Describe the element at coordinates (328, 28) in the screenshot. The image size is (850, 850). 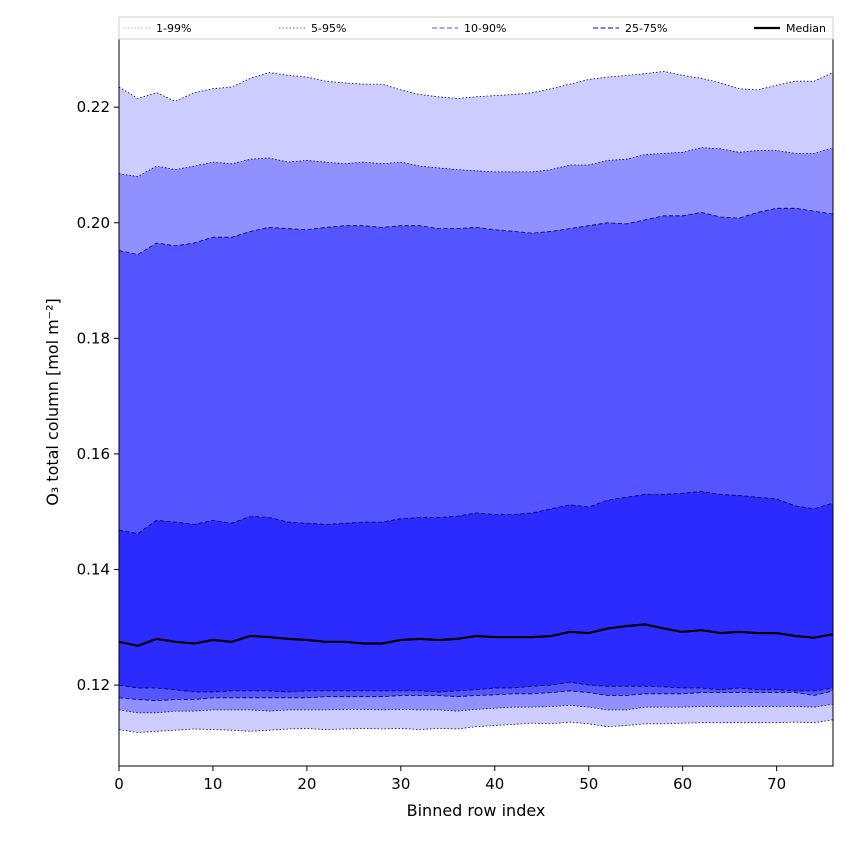
I see `legend-label-5-95: 5-95%` at that location.